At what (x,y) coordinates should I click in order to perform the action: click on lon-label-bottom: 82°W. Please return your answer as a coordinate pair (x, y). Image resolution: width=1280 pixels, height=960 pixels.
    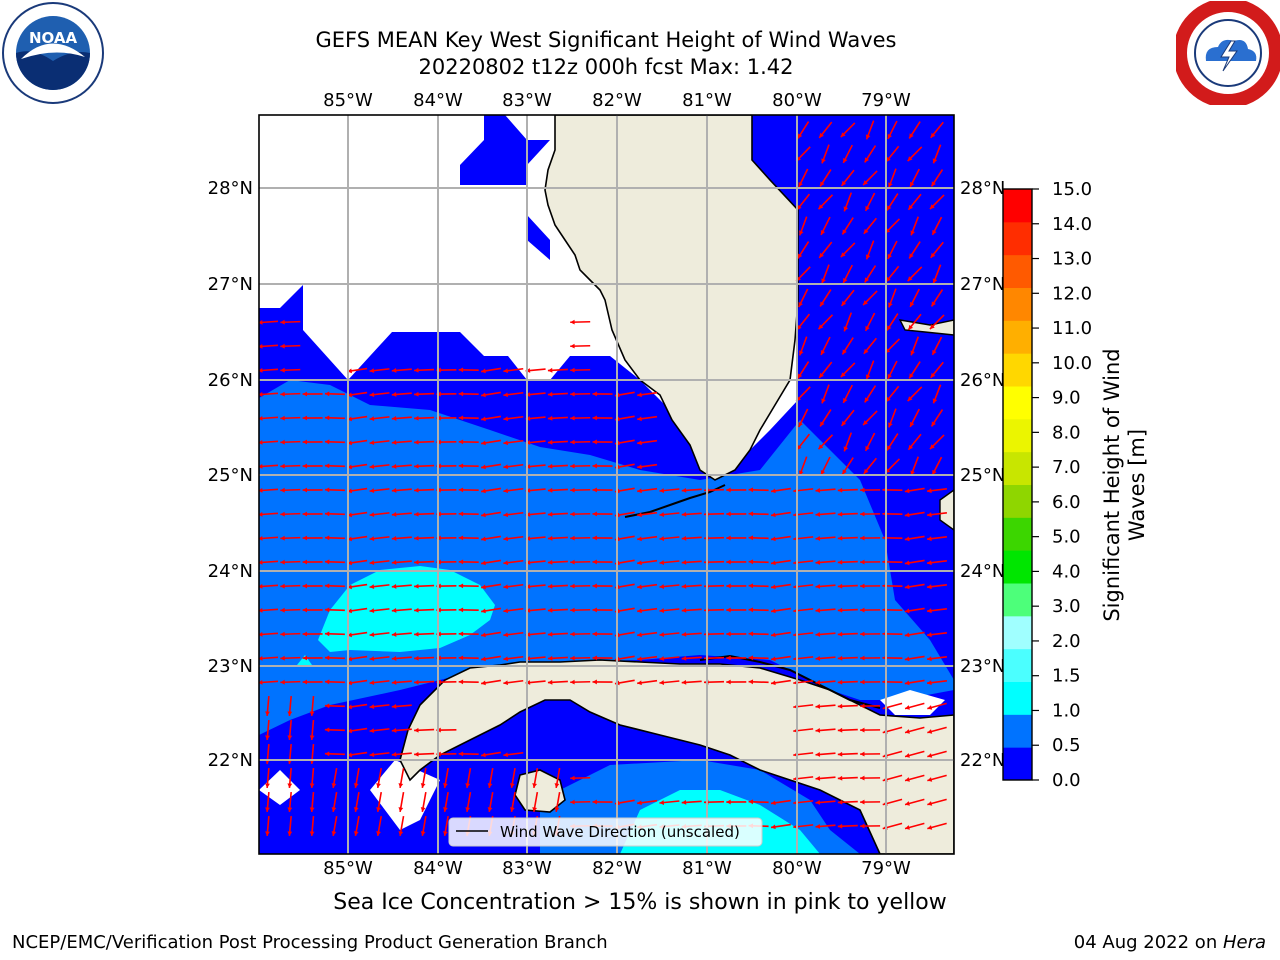
    Looking at the image, I should click on (617, 868).